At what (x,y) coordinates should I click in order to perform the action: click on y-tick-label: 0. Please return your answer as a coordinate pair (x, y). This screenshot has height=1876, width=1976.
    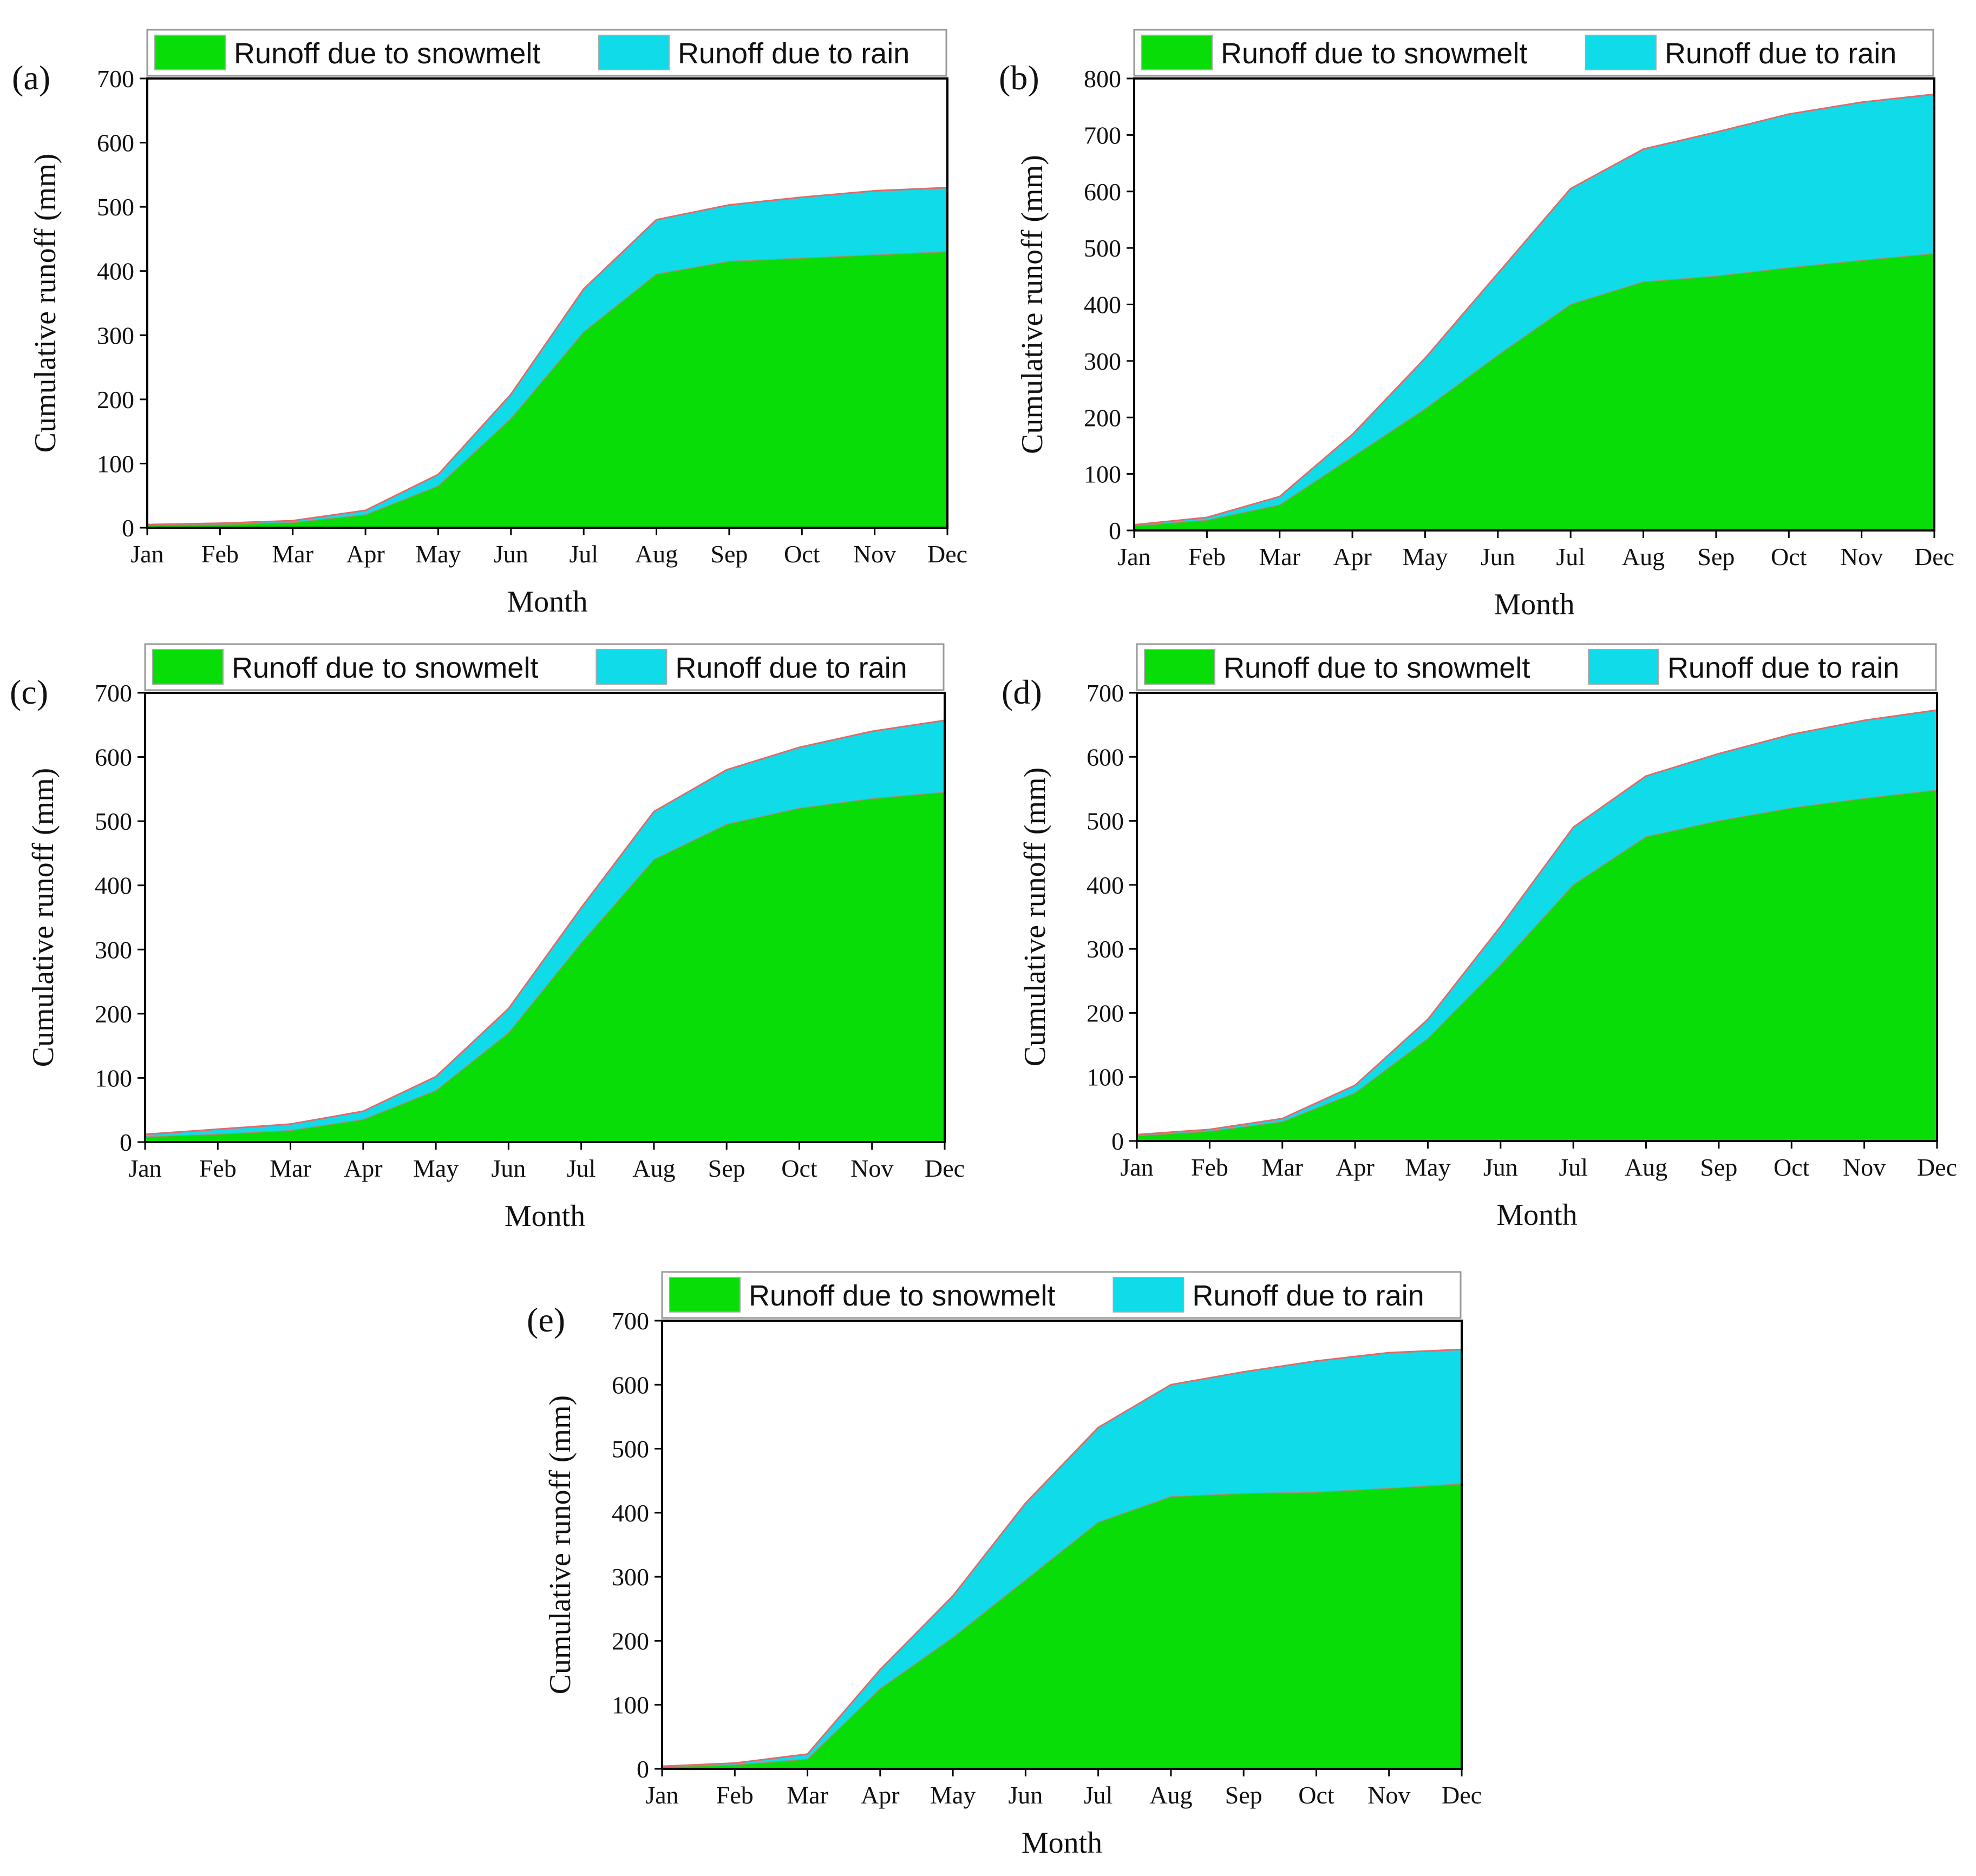
    Looking at the image, I should click on (126, 1142).